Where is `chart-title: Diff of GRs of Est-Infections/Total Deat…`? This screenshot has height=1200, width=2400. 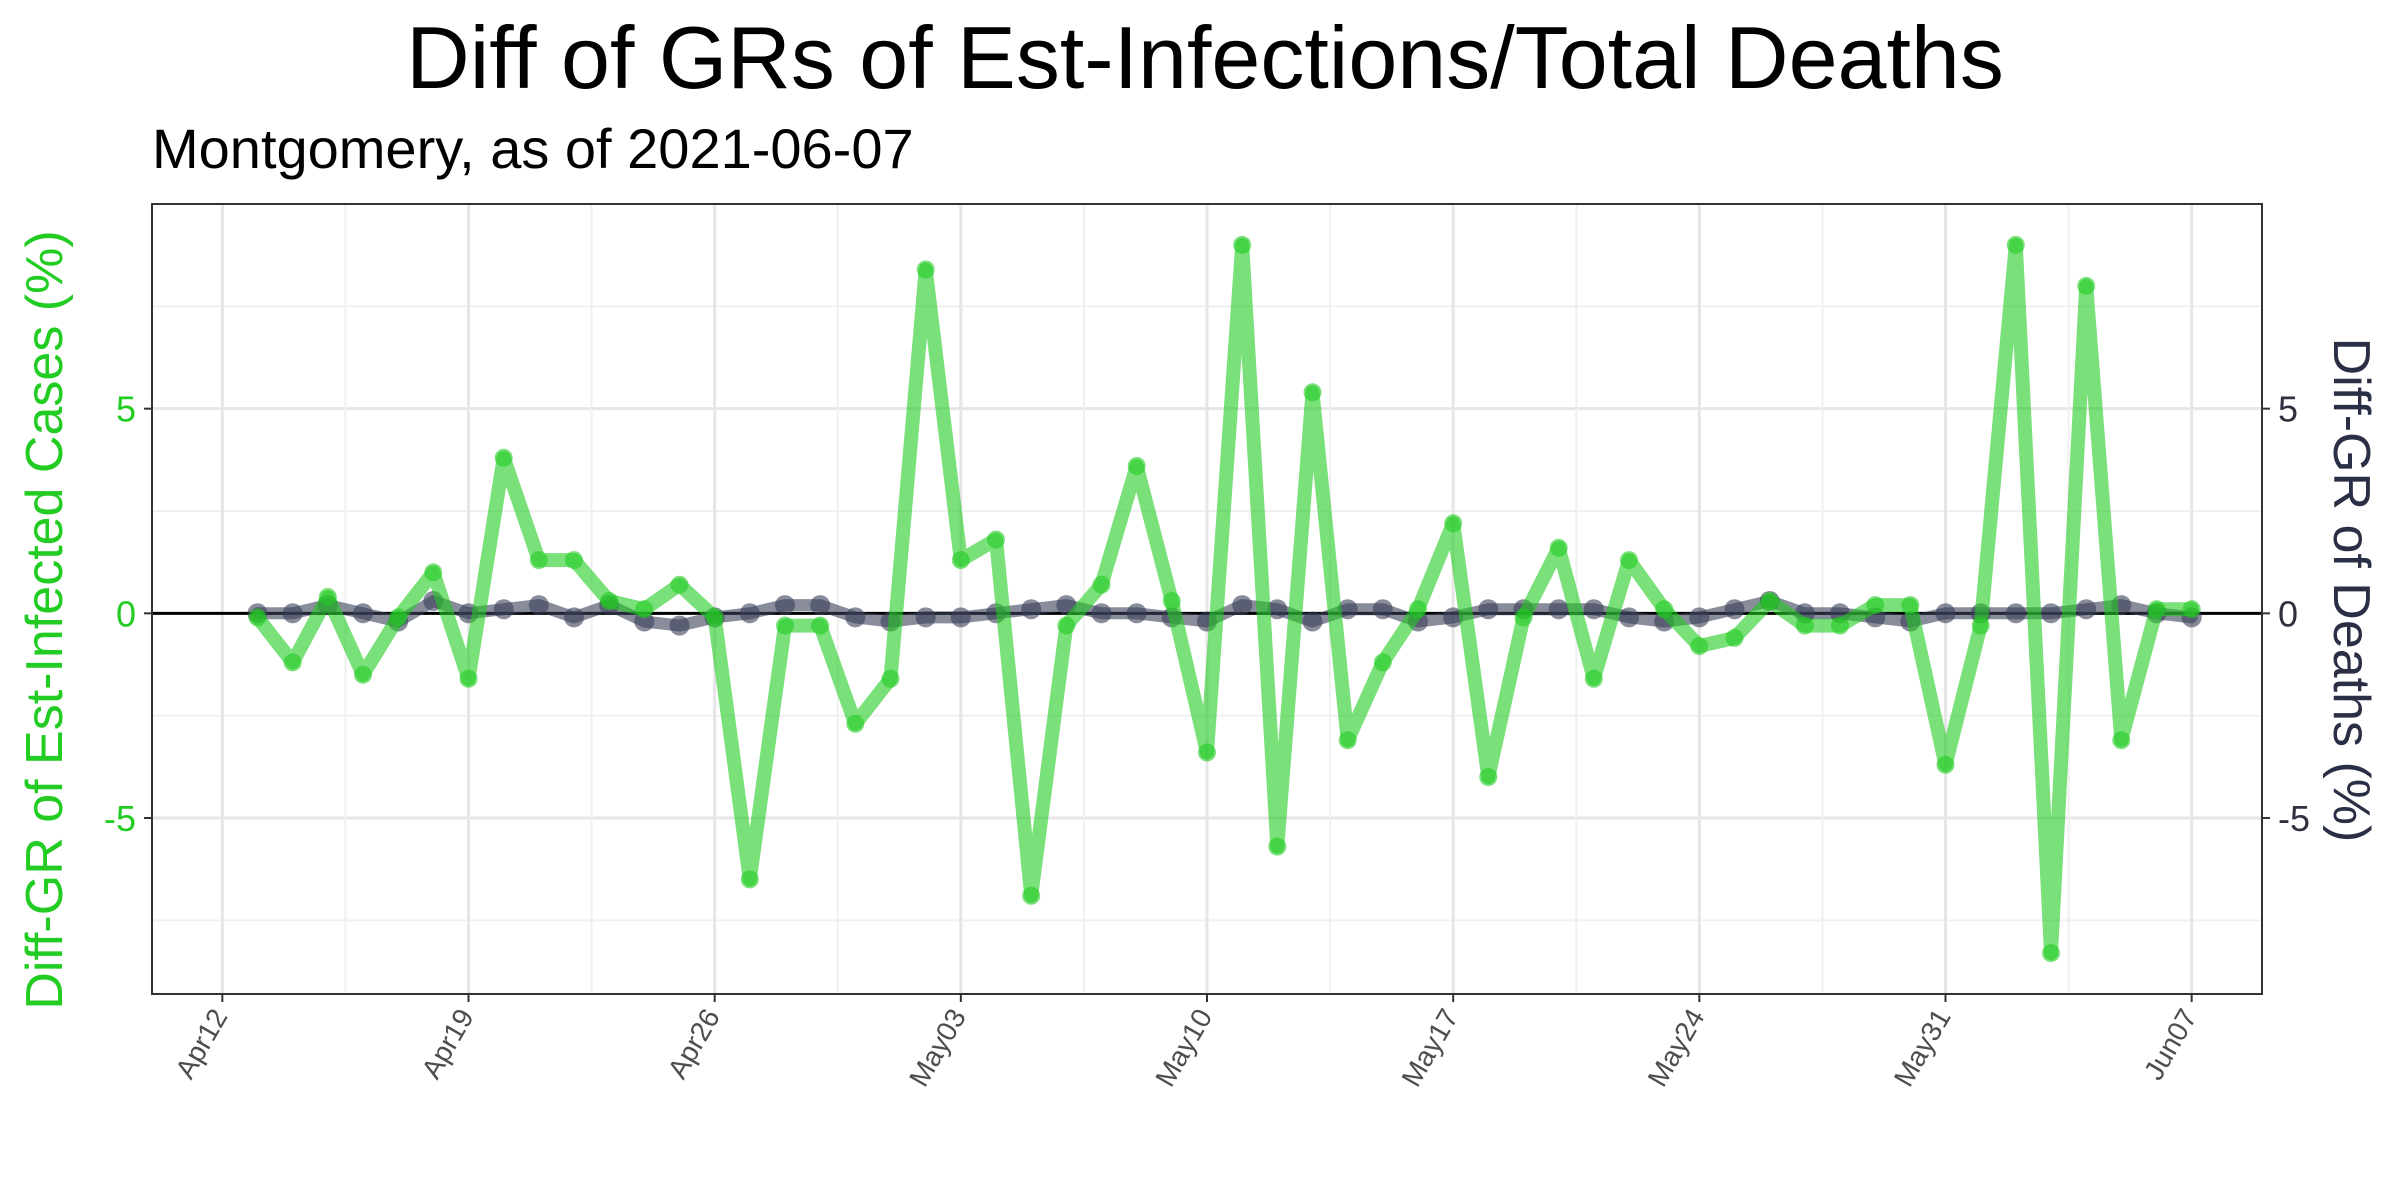
chart-title: Diff of GRs of Est-Infections/Total Deat… is located at coordinates (1205, 57).